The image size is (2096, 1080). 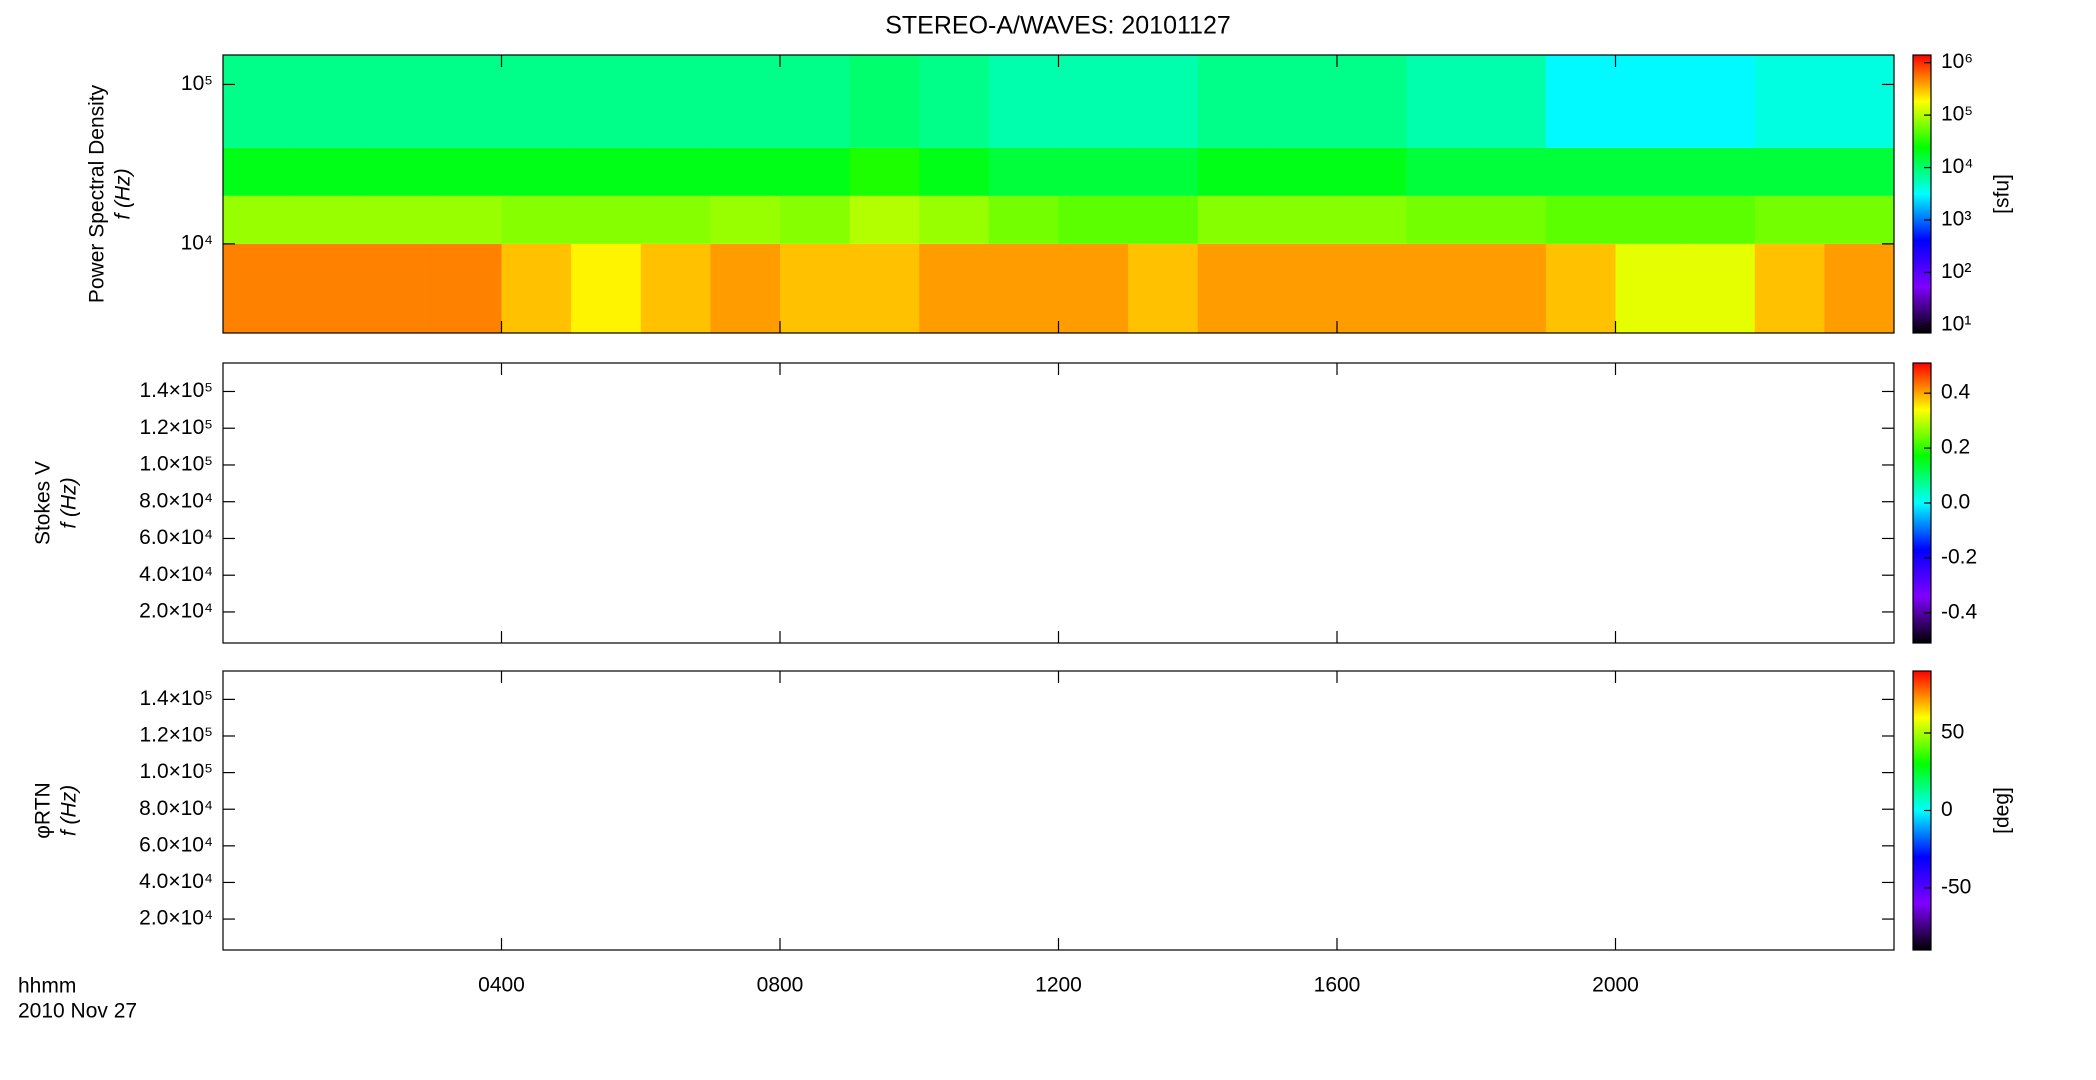 I want to click on x-axis-label: hhmm, so click(x=47, y=986).